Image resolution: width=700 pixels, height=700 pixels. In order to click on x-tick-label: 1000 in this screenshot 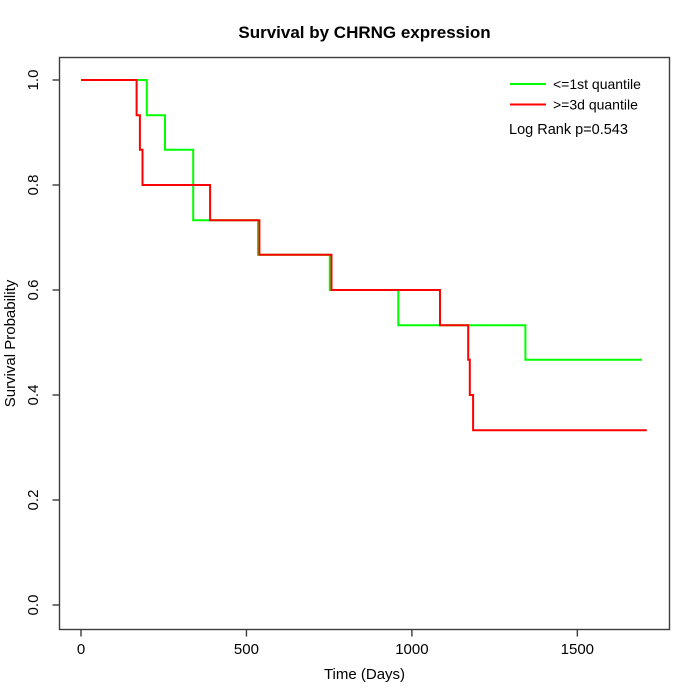, I will do `click(411, 649)`.